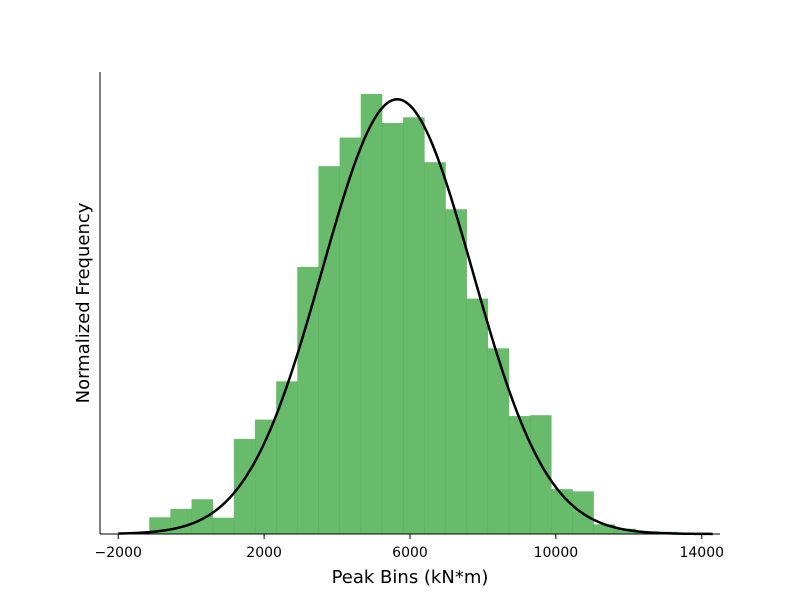 This screenshot has width=800, height=604. I want to click on x-axis-label: Peak Bins (kN*m), so click(410, 577).